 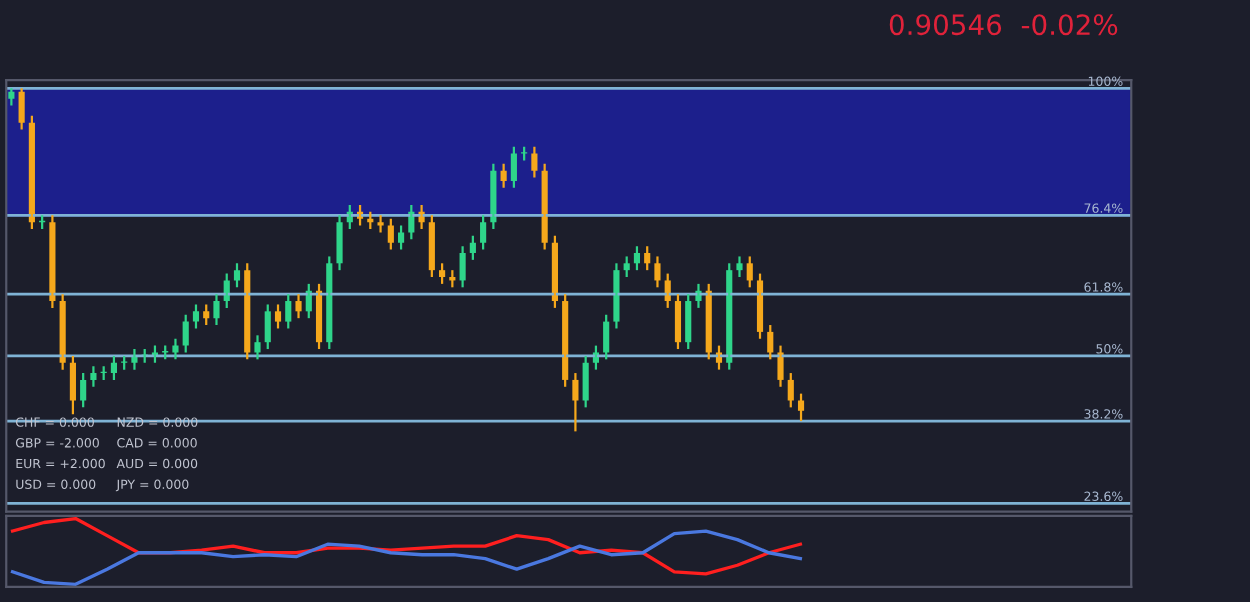 What do you see at coordinates (1003, 25) in the screenshot?
I see `text: 0.90546 -0.02%` at bounding box center [1003, 25].